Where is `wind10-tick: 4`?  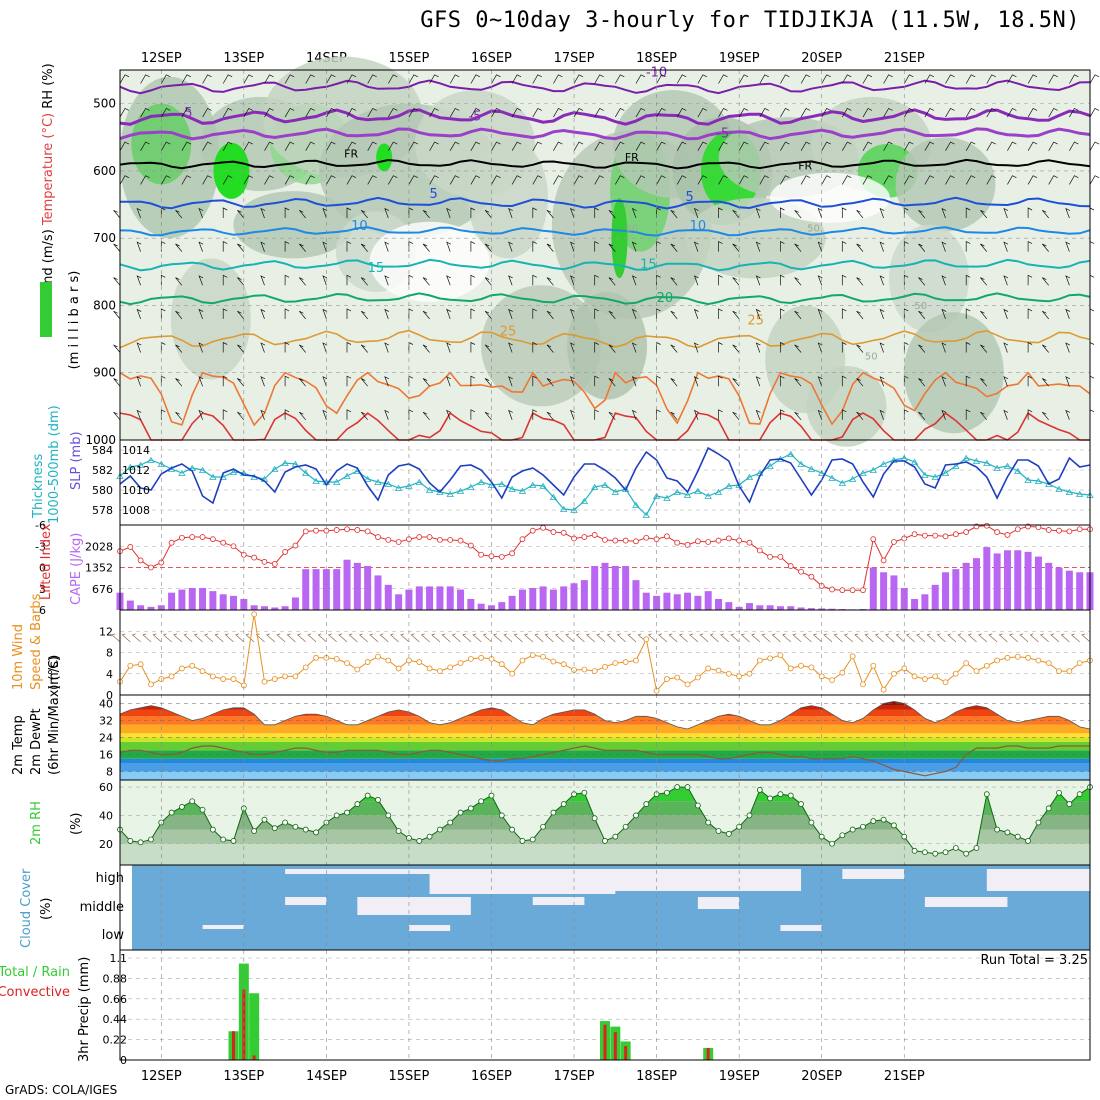
wind10-tick: 4 is located at coordinates (109, 674).